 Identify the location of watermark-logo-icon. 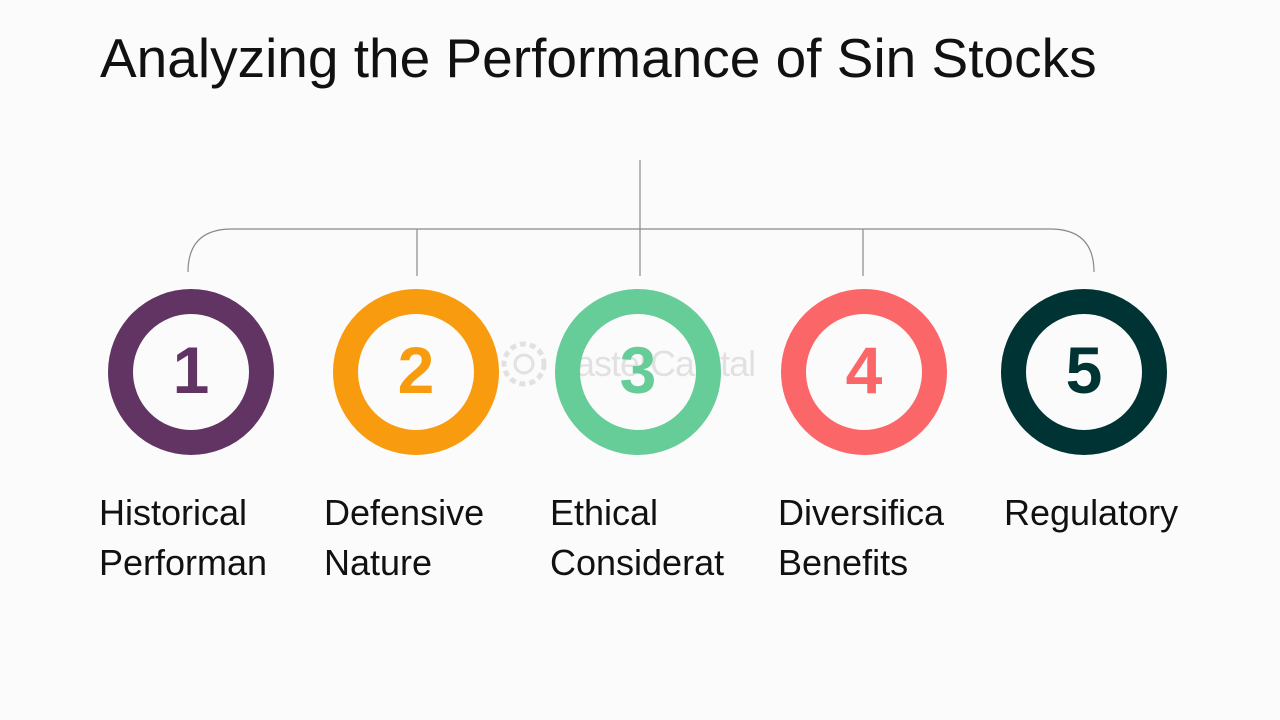
(524, 364).